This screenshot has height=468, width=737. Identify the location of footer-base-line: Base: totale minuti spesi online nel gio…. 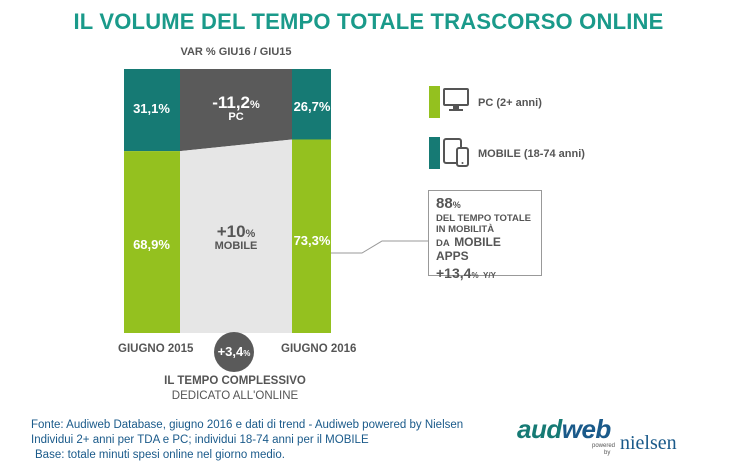
(160, 455).